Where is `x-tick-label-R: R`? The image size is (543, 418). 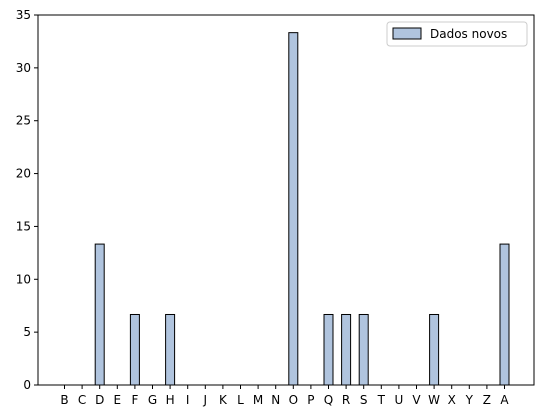
x-tick-label-R: R is located at coordinates (346, 400).